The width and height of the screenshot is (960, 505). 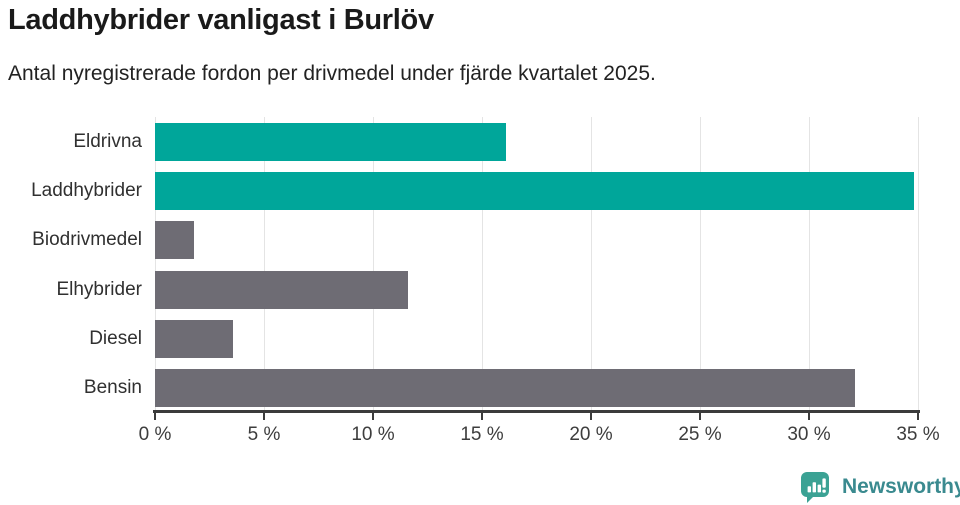 I want to click on newsworthy-logo: Newsworthy, so click(x=879, y=487).